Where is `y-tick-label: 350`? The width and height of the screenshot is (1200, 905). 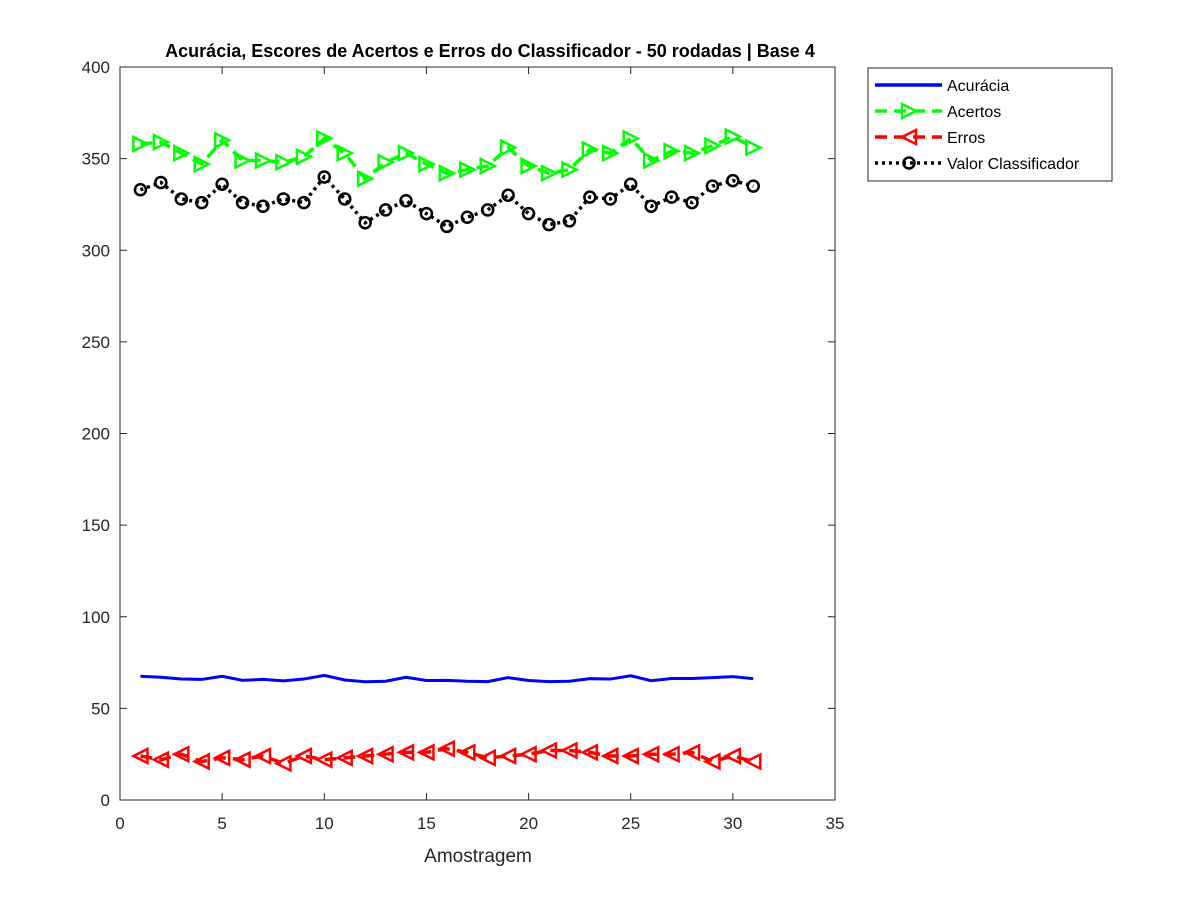 y-tick-label: 350 is located at coordinates (96, 159).